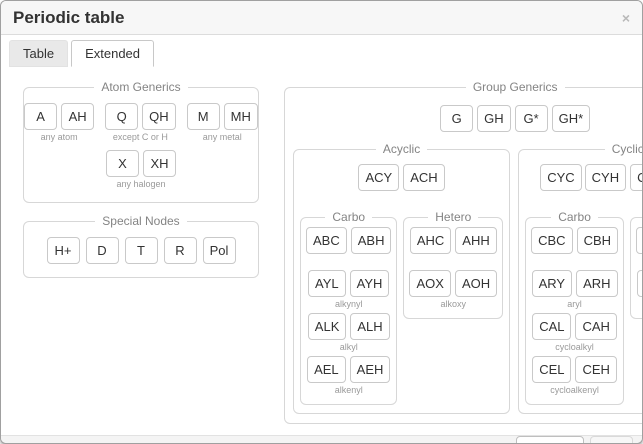 This screenshot has width=643, height=444. I want to click on special-nodes-fieldset: Special Nodes H+ D T R Pol, so click(141, 246).